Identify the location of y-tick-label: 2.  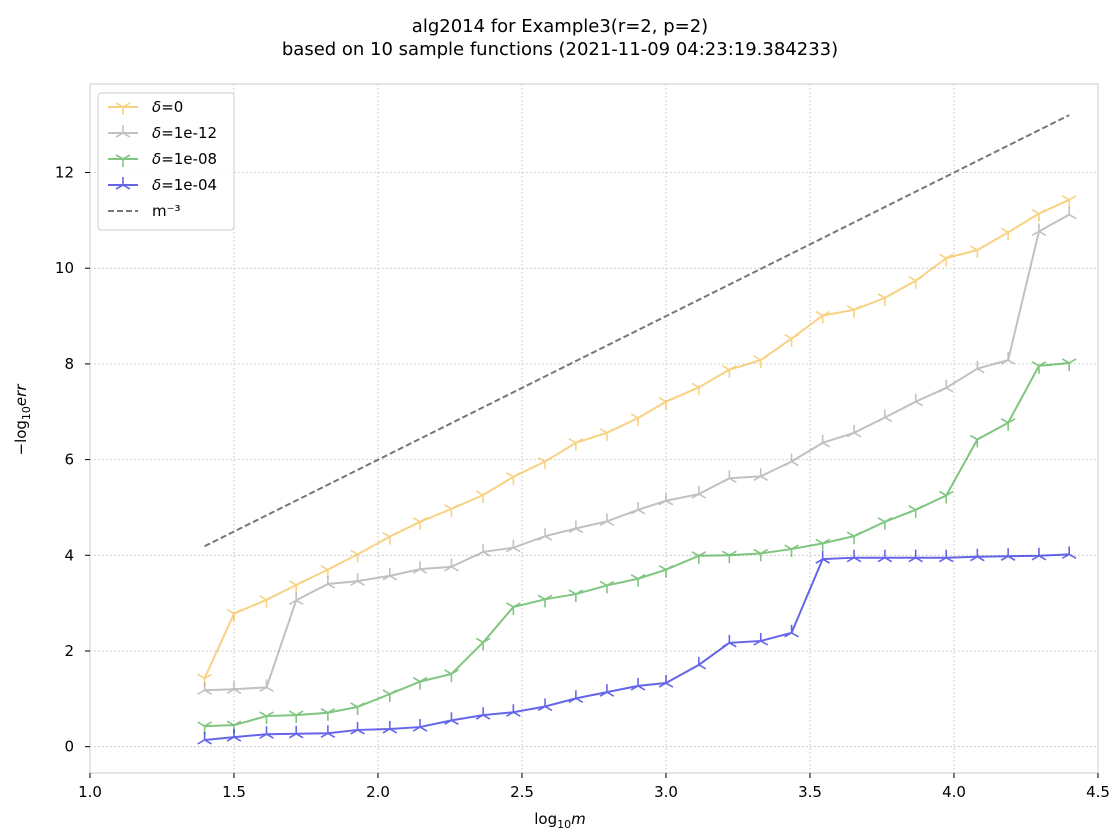
(69, 651).